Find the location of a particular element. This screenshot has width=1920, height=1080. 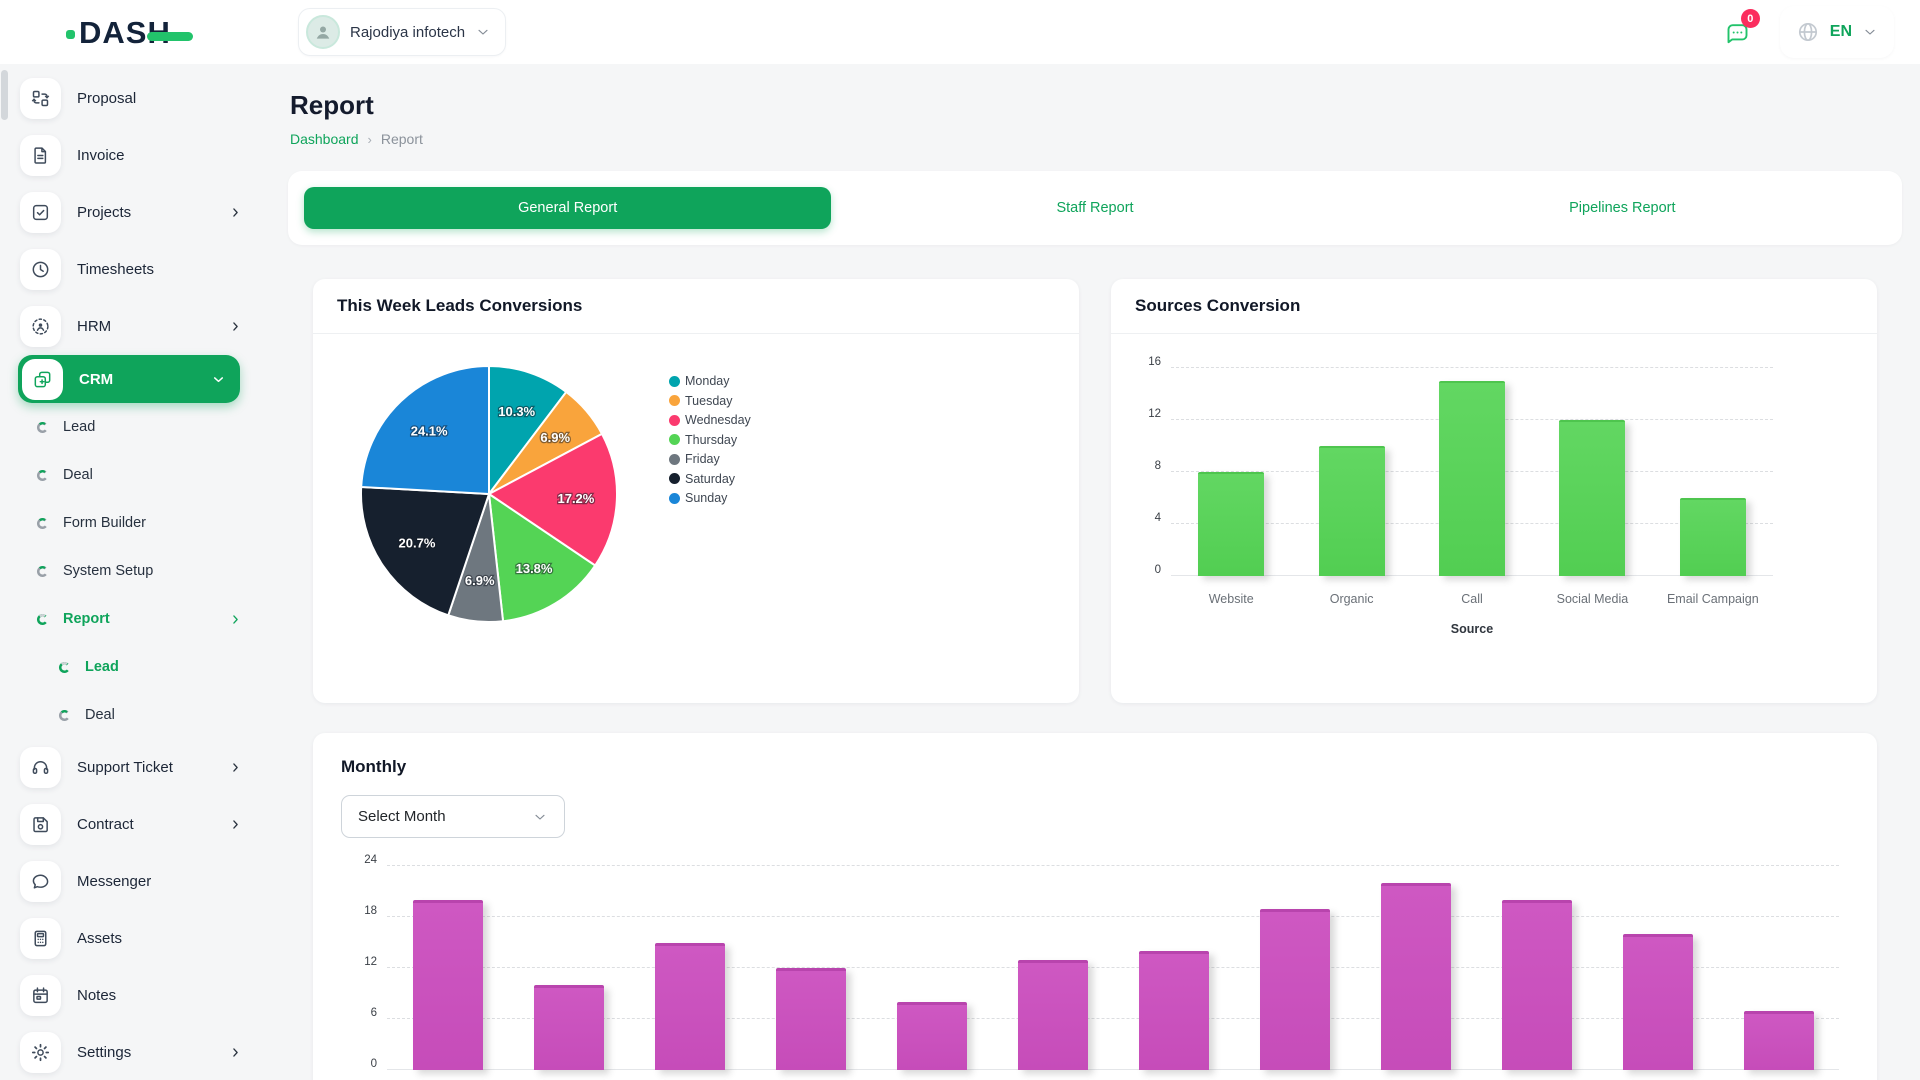

legend-item-saturday: Saturday is located at coordinates (710, 479).